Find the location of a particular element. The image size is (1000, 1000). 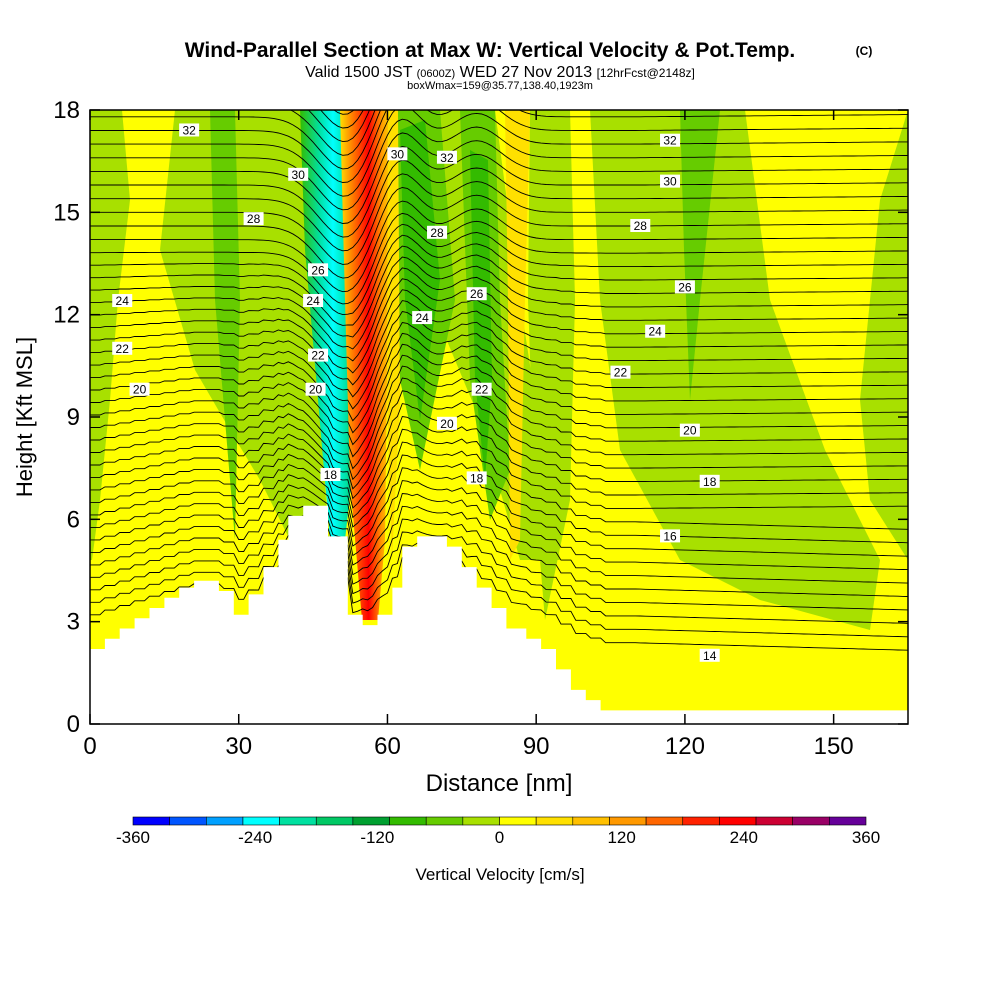

field-moderate-sink-d is located at coordinates (700, 255).